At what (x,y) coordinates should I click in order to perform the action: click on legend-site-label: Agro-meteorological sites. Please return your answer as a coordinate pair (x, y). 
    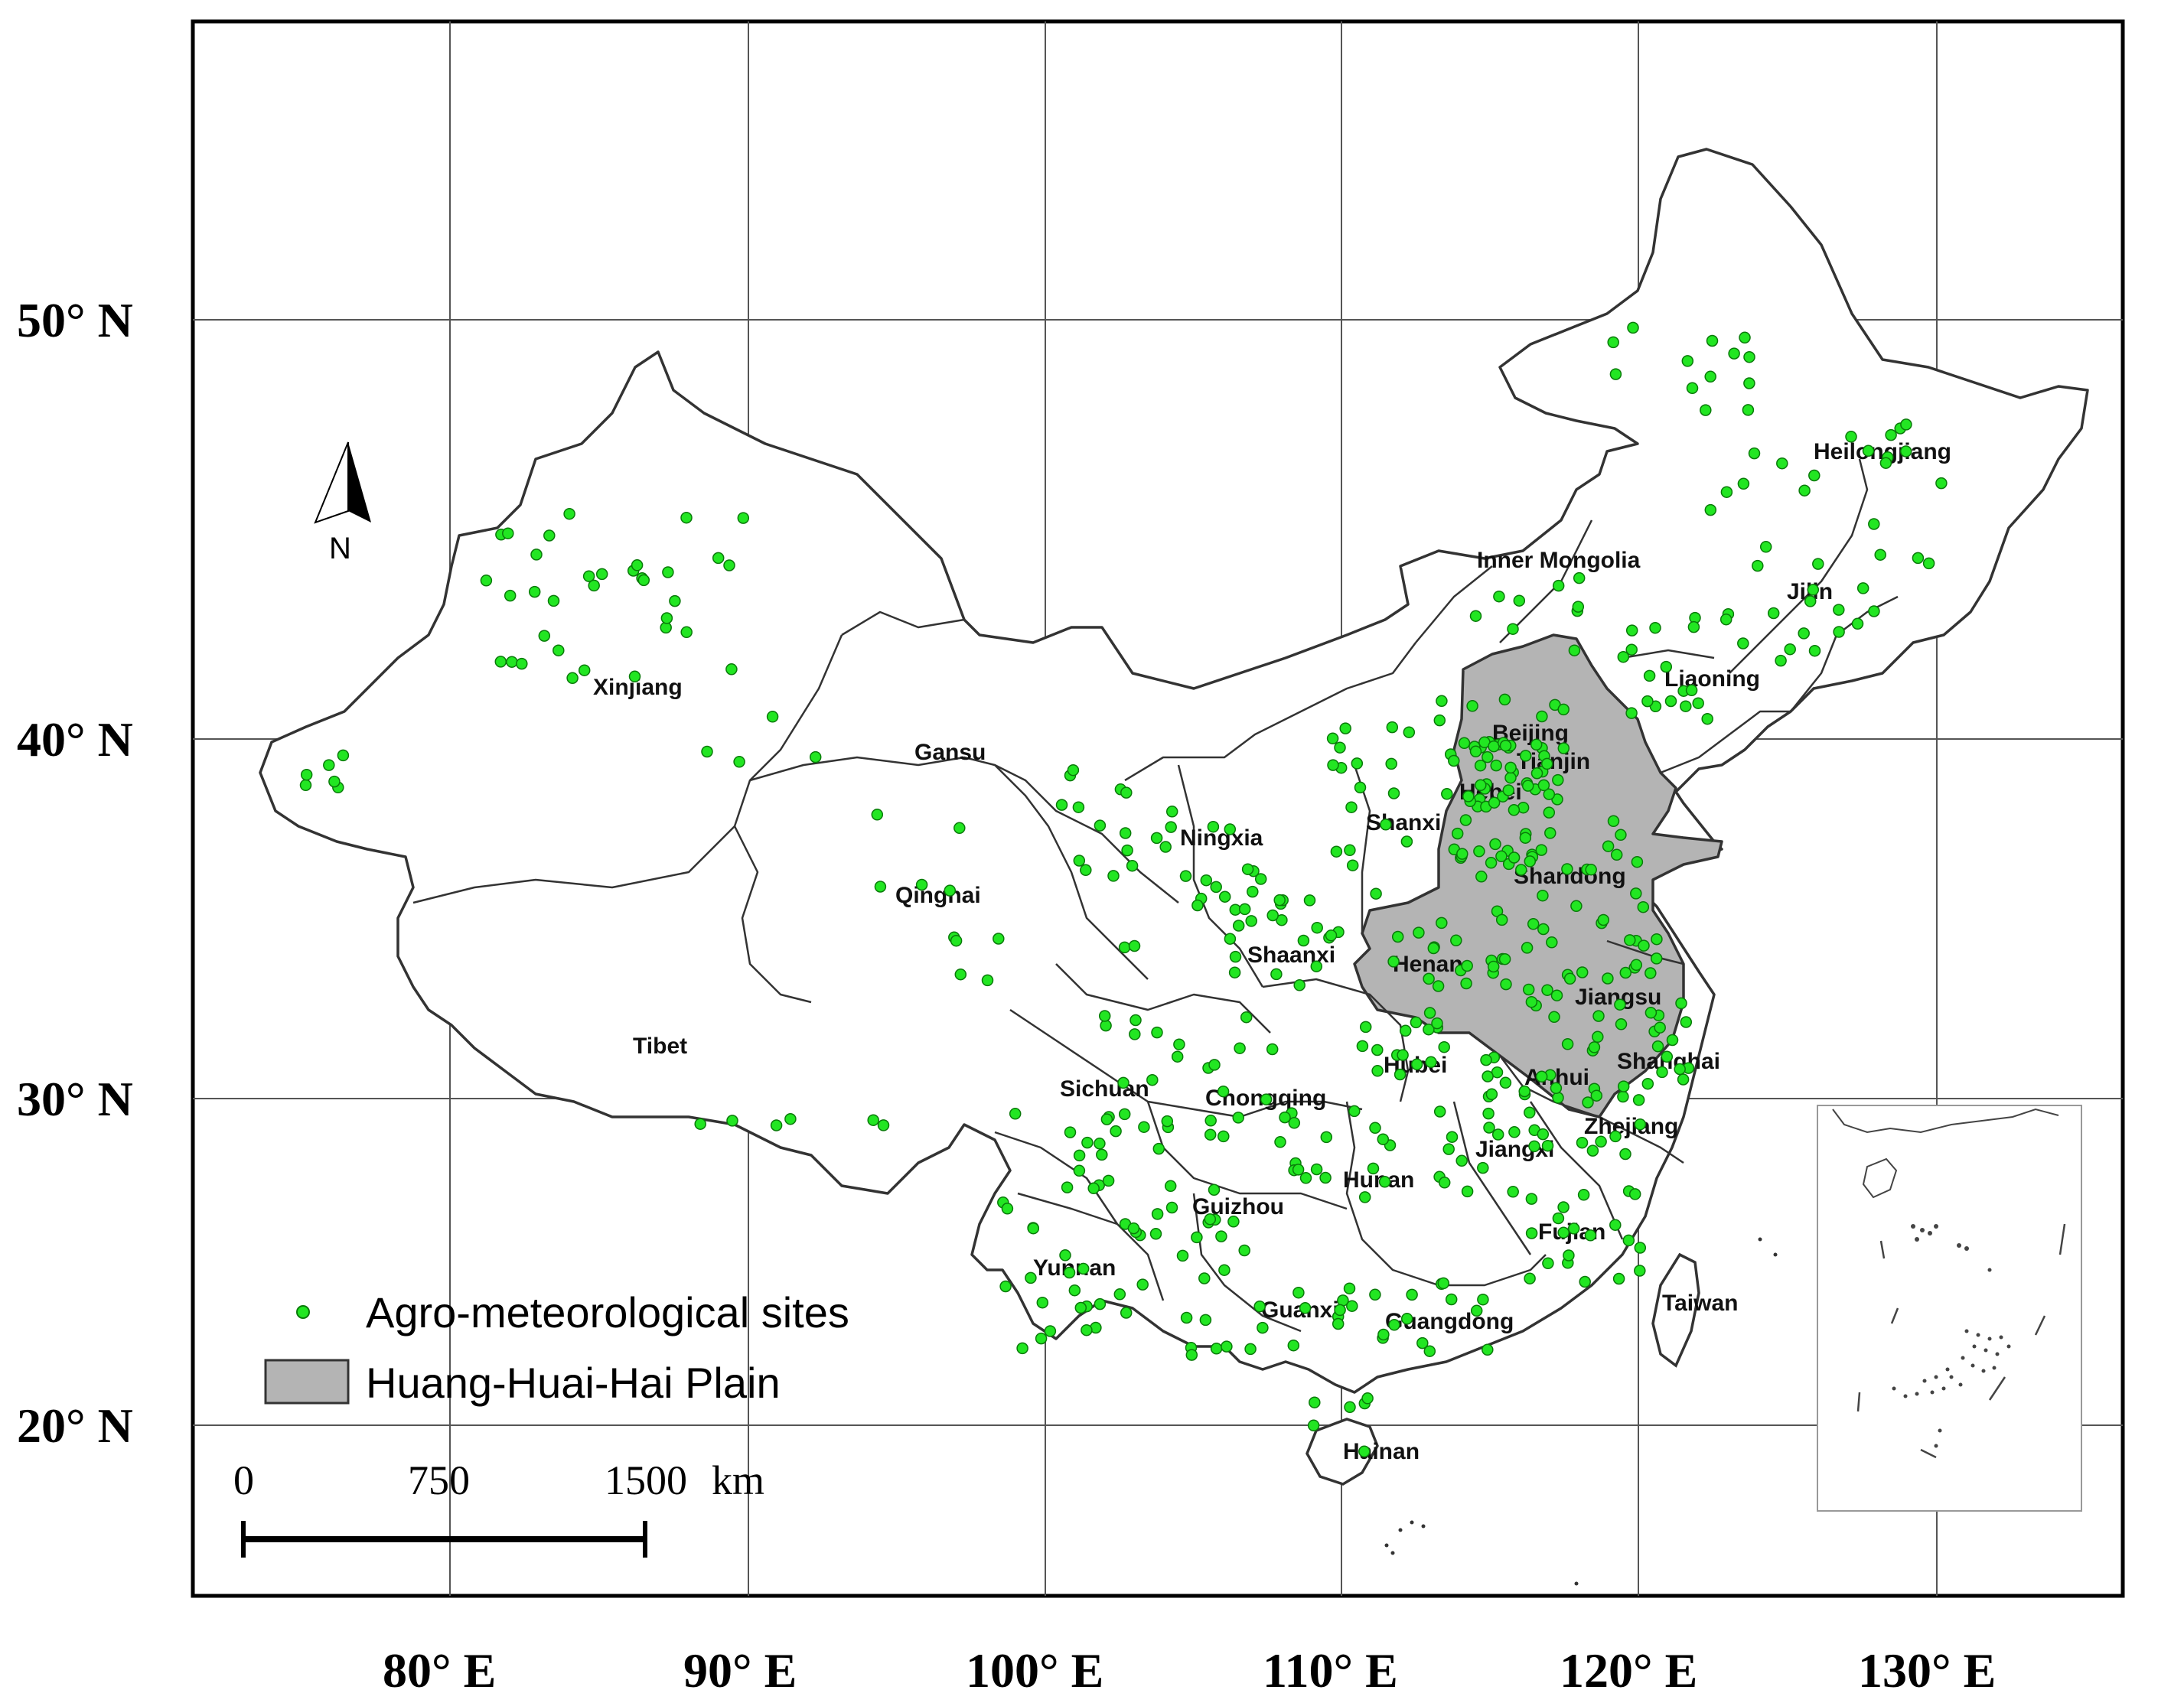
    Looking at the image, I should click on (607, 1312).